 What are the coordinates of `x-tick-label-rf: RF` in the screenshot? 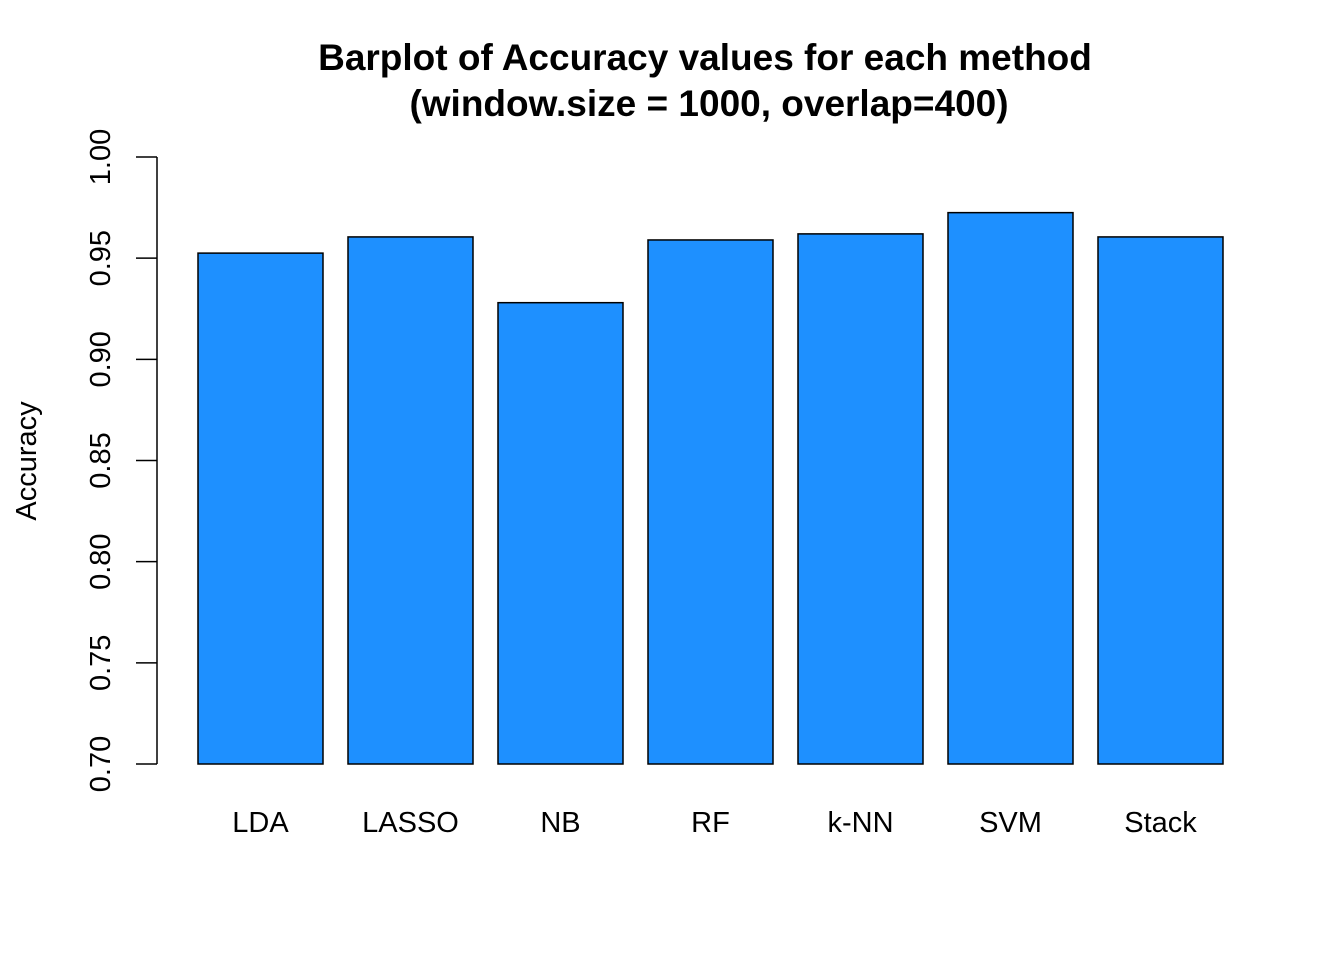 It's located at (710, 823).